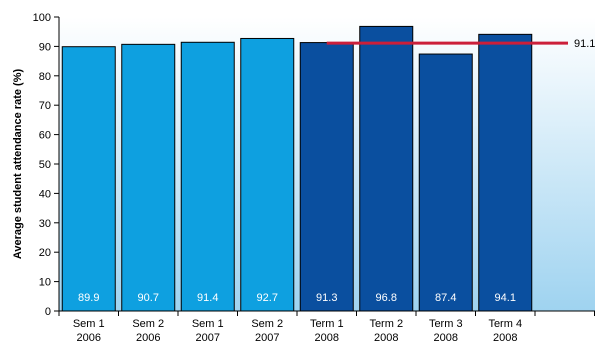  Describe the element at coordinates (208, 329) in the screenshot. I see `x-tick-label: Sem 1 2007` at that location.